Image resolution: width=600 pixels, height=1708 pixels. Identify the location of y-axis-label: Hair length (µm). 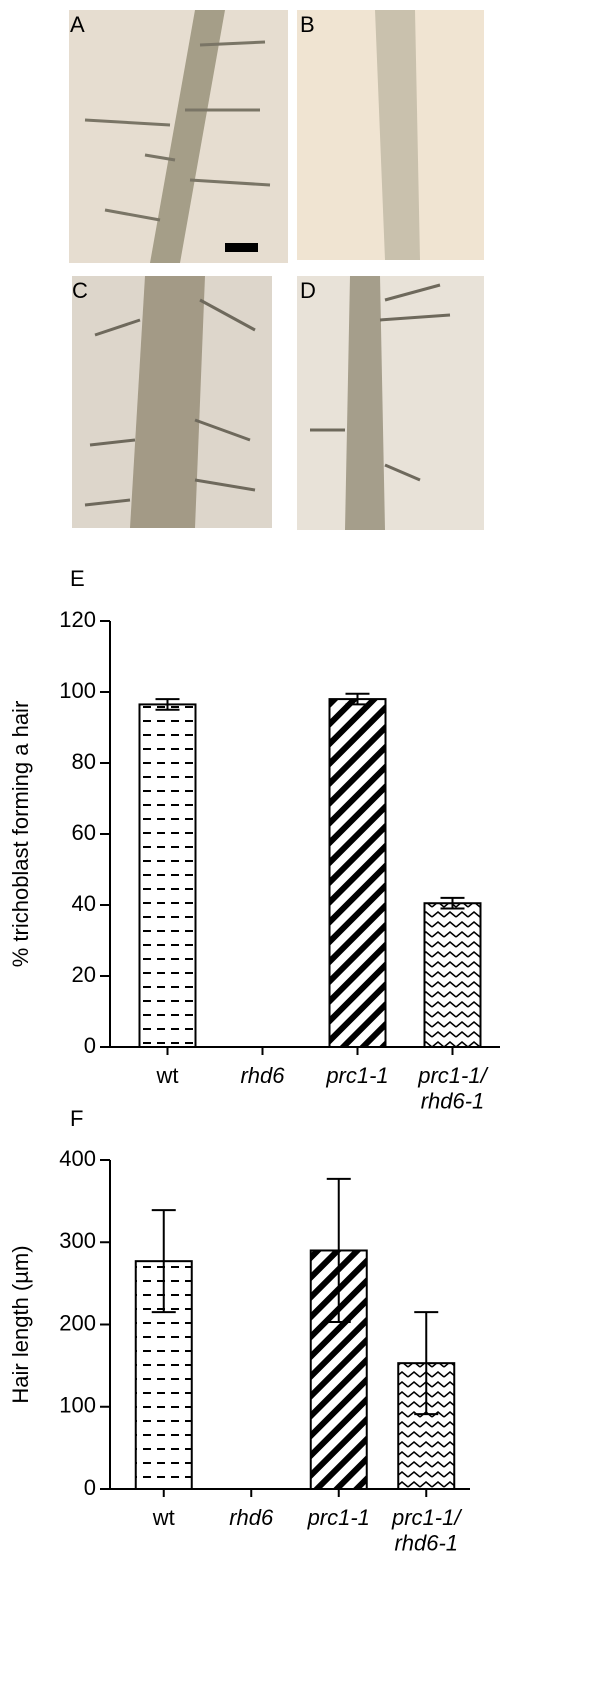
(20, 1324).